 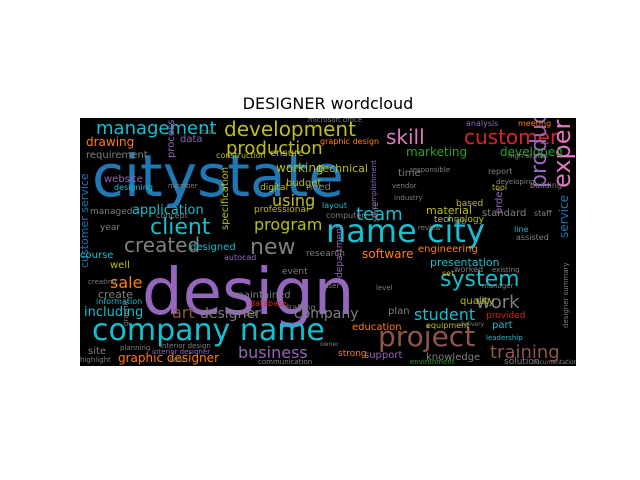 What do you see at coordinates (133, 187) in the screenshot?
I see `word-designing: designing` at bounding box center [133, 187].